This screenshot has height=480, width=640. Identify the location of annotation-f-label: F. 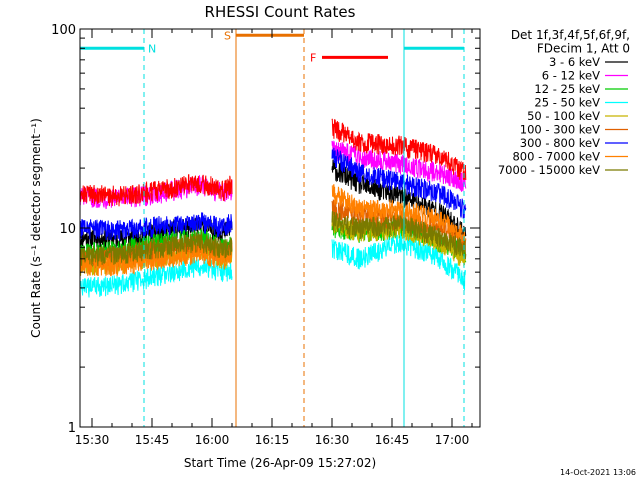
(313, 57).